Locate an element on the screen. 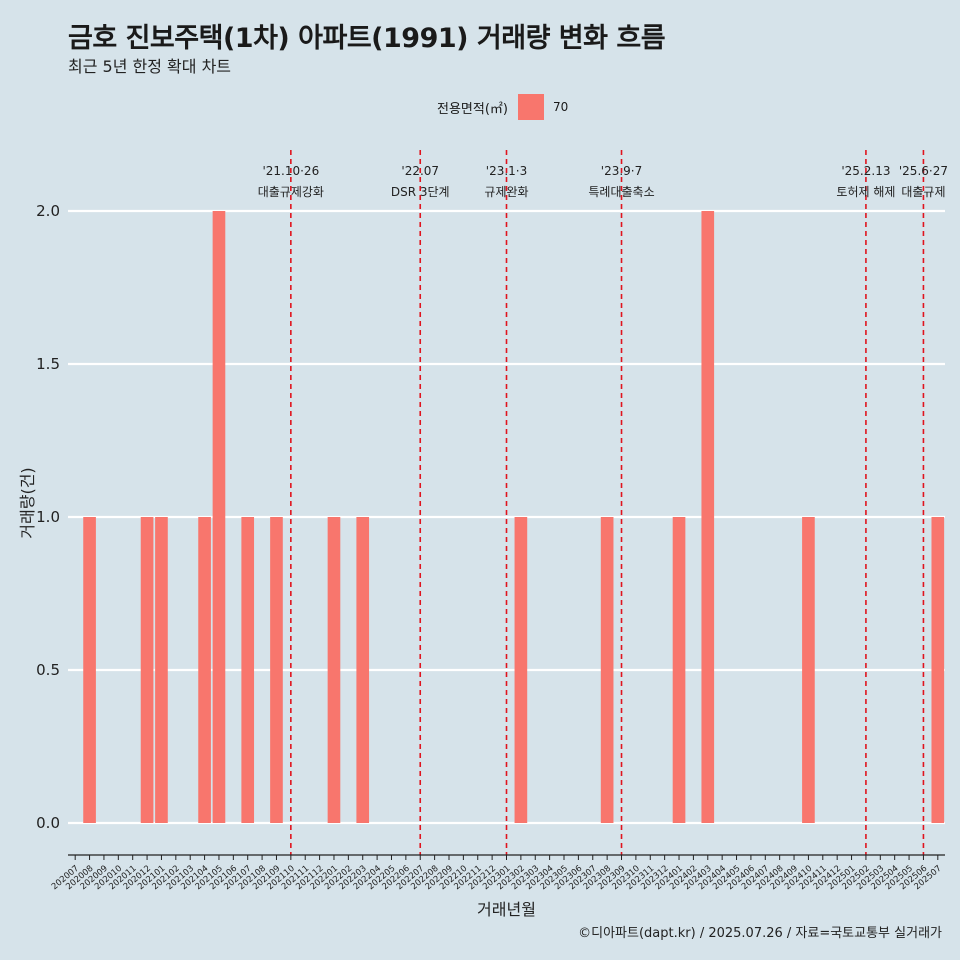  event-name-label: 특례대출축소 is located at coordinates (621, 192).